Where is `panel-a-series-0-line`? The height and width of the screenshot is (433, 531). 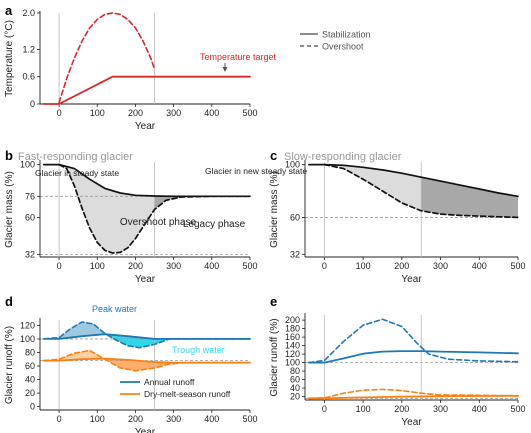
panel-a-series-0-line is located at coordinates (146, 90).